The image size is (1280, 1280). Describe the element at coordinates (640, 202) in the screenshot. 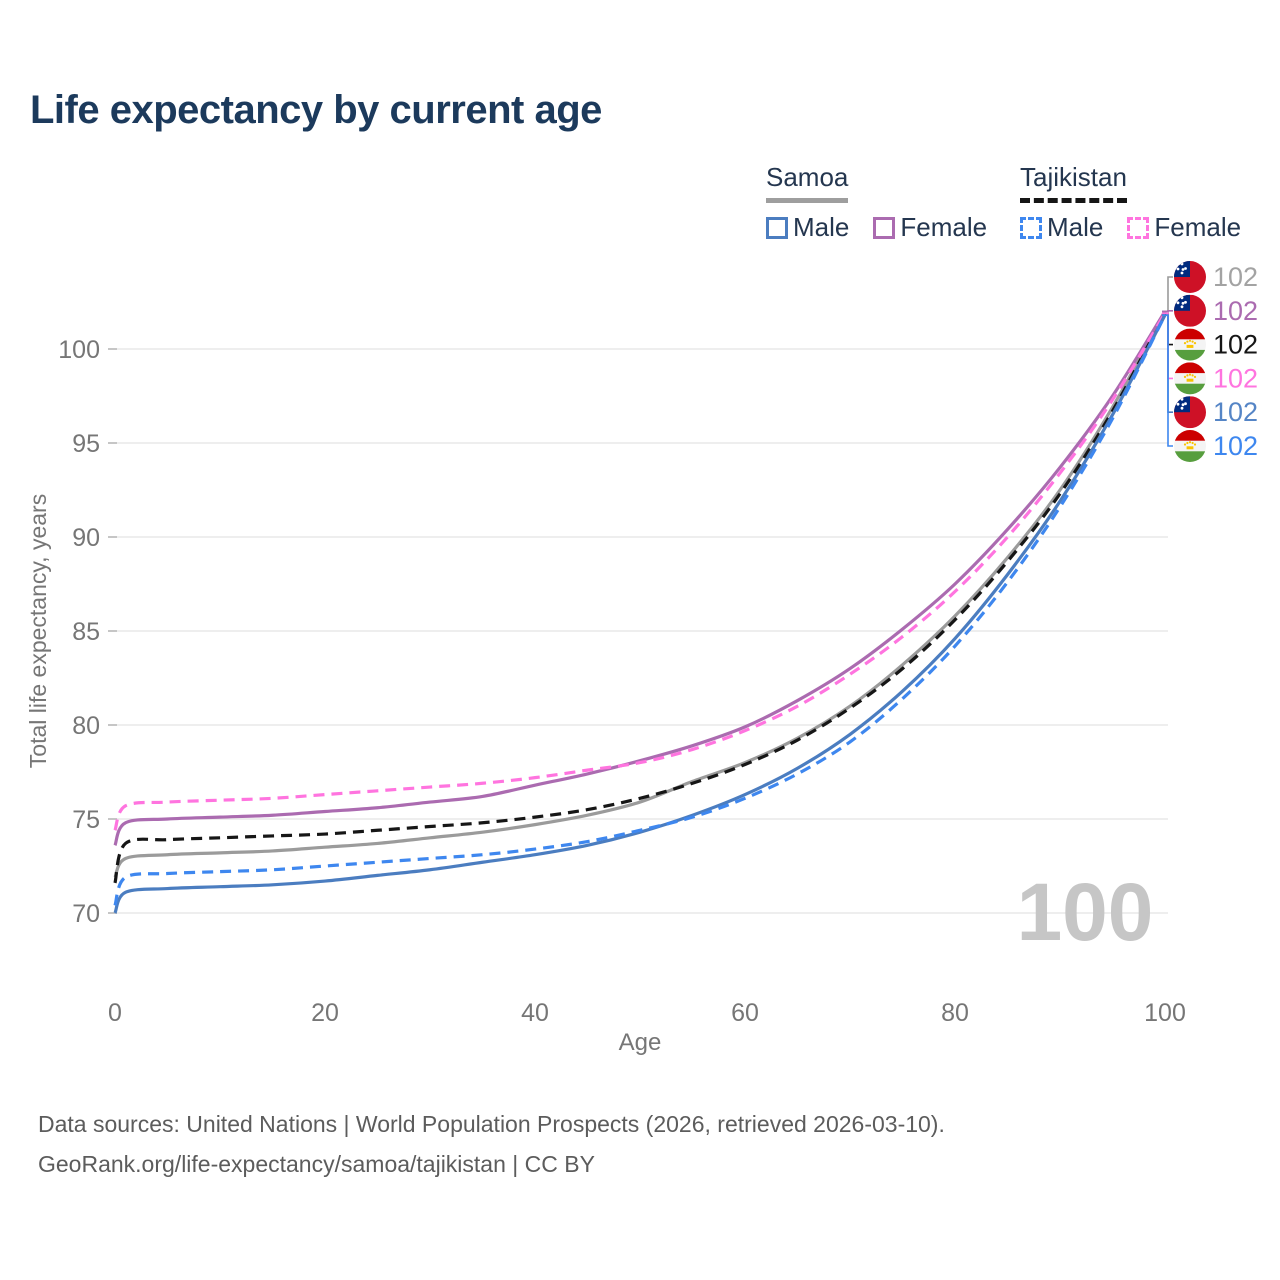

I see `legend: Samoa Male Female Tajikistan Male` at that location.